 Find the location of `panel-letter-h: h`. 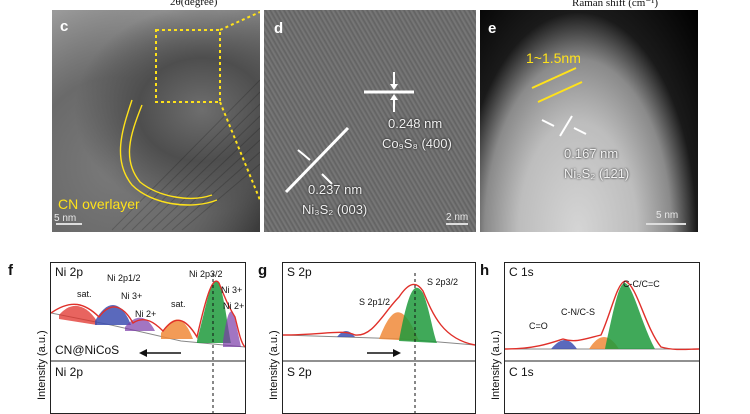

panel-letter-h: h is located at coordinates (485, 270).